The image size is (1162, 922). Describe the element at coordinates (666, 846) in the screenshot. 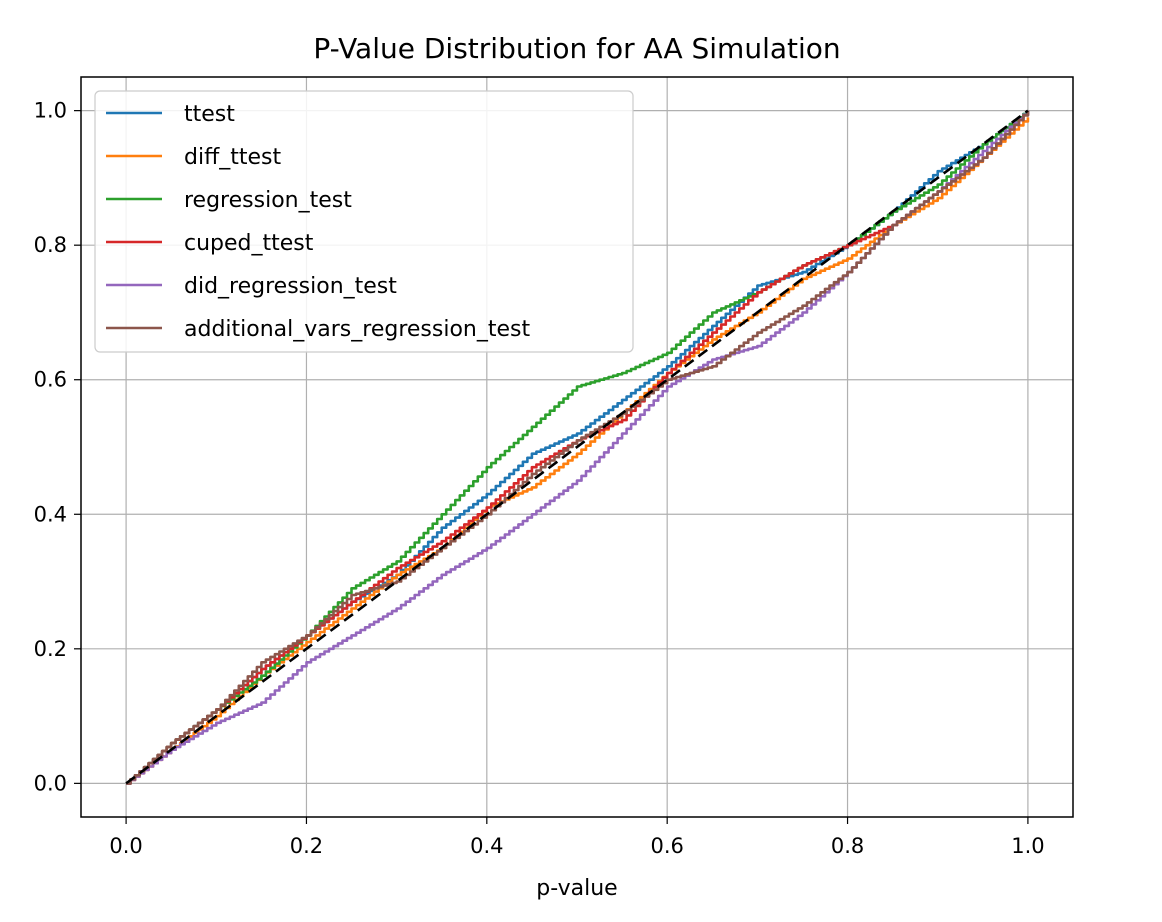

I see `x-tick-label: 0.6` at that location.